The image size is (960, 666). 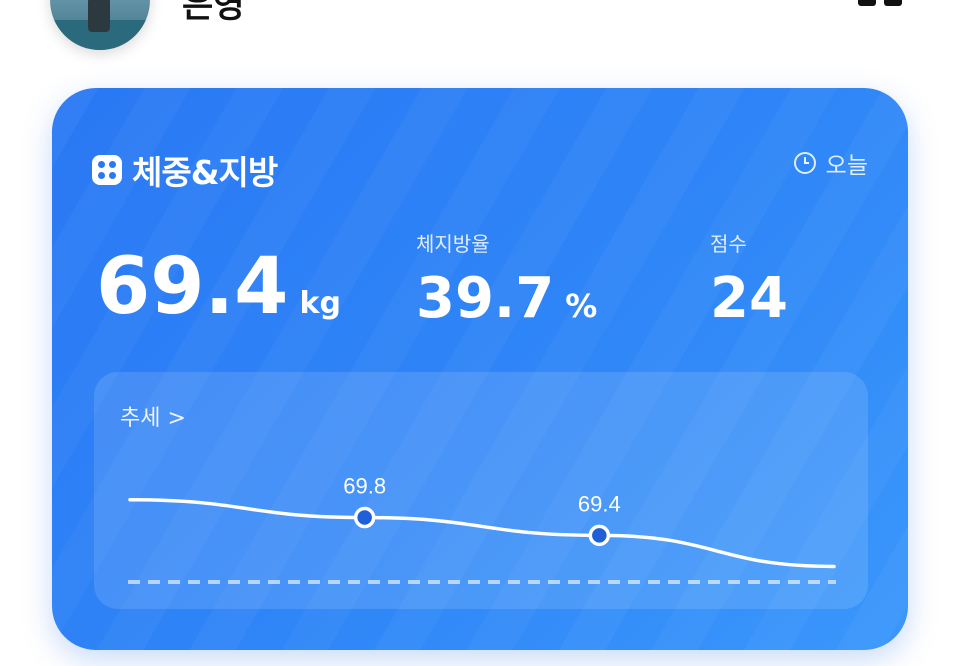 I want to click on top-bar: 은영, so click(x=480, y=30).